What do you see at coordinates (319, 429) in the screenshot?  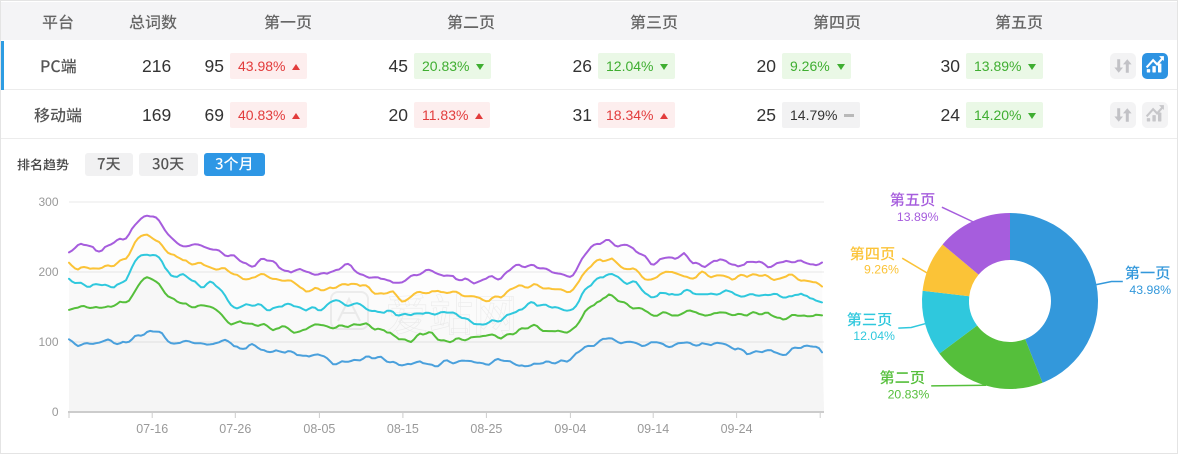 I see `svg-text: 08-05` at bounding box center [319, 429].